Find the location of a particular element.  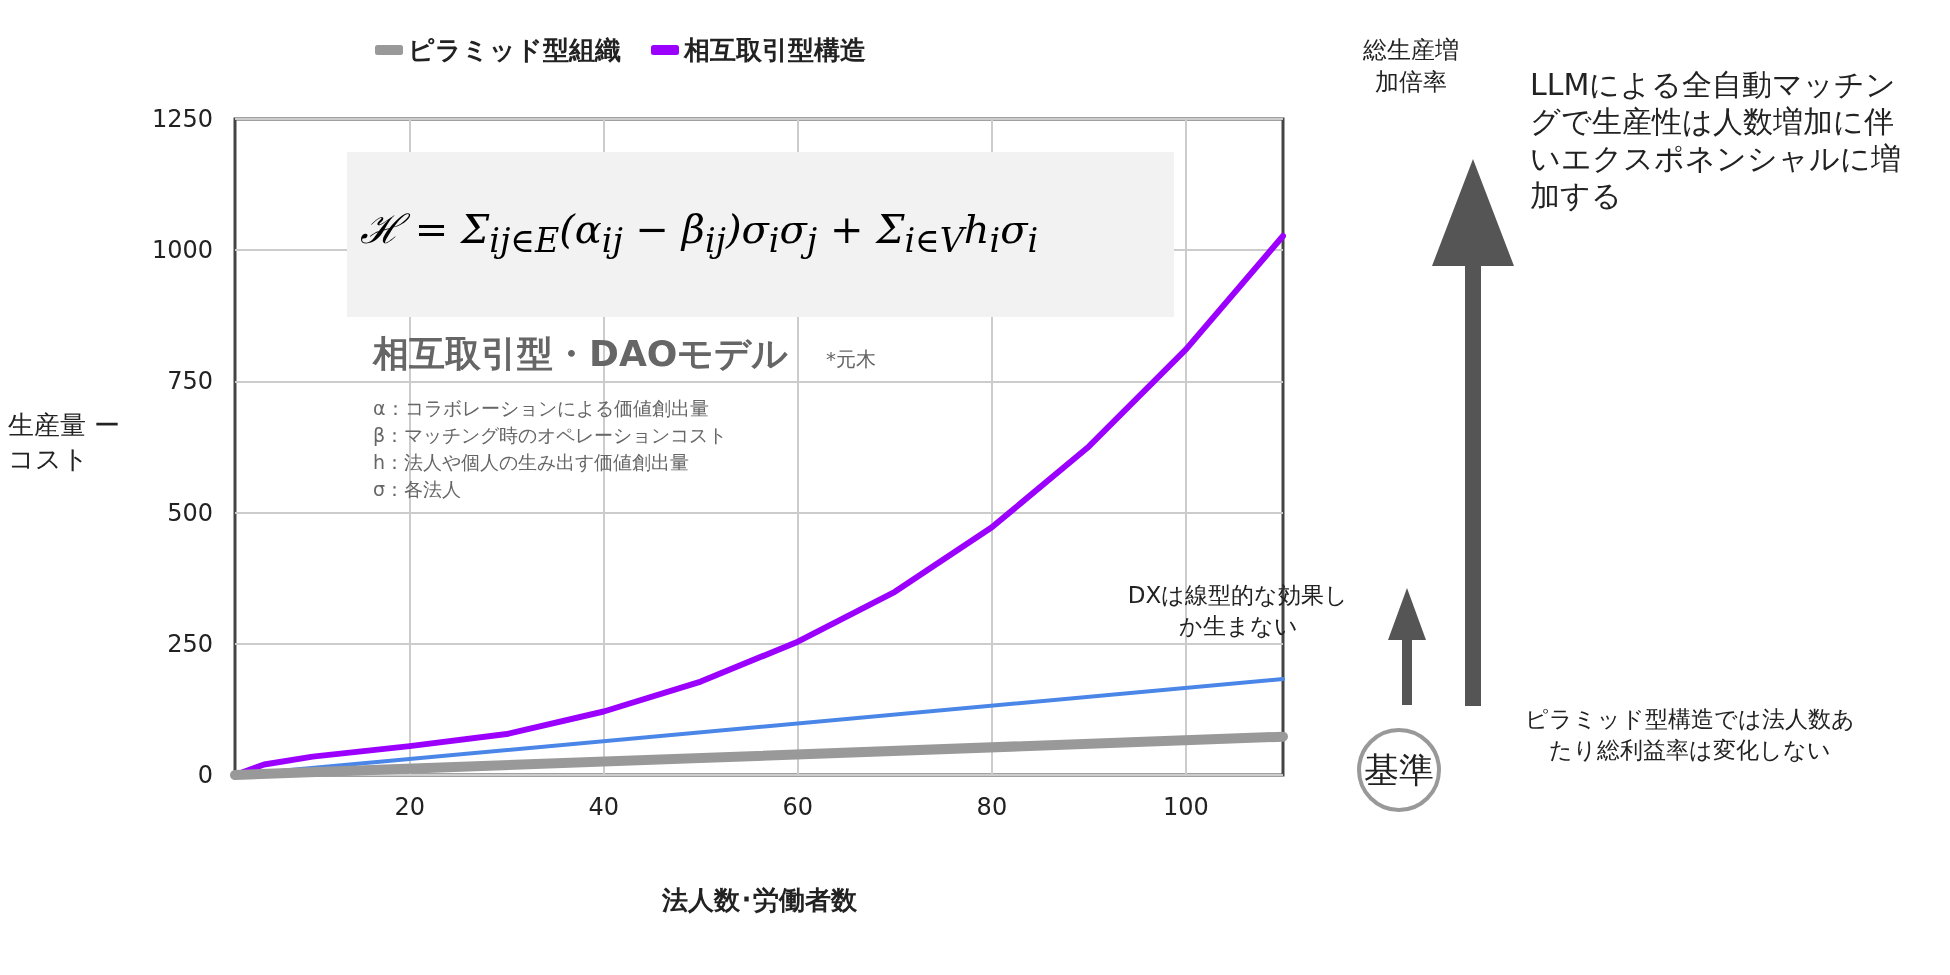

x-tick-label: 20 is located at coordinates (409, 807).